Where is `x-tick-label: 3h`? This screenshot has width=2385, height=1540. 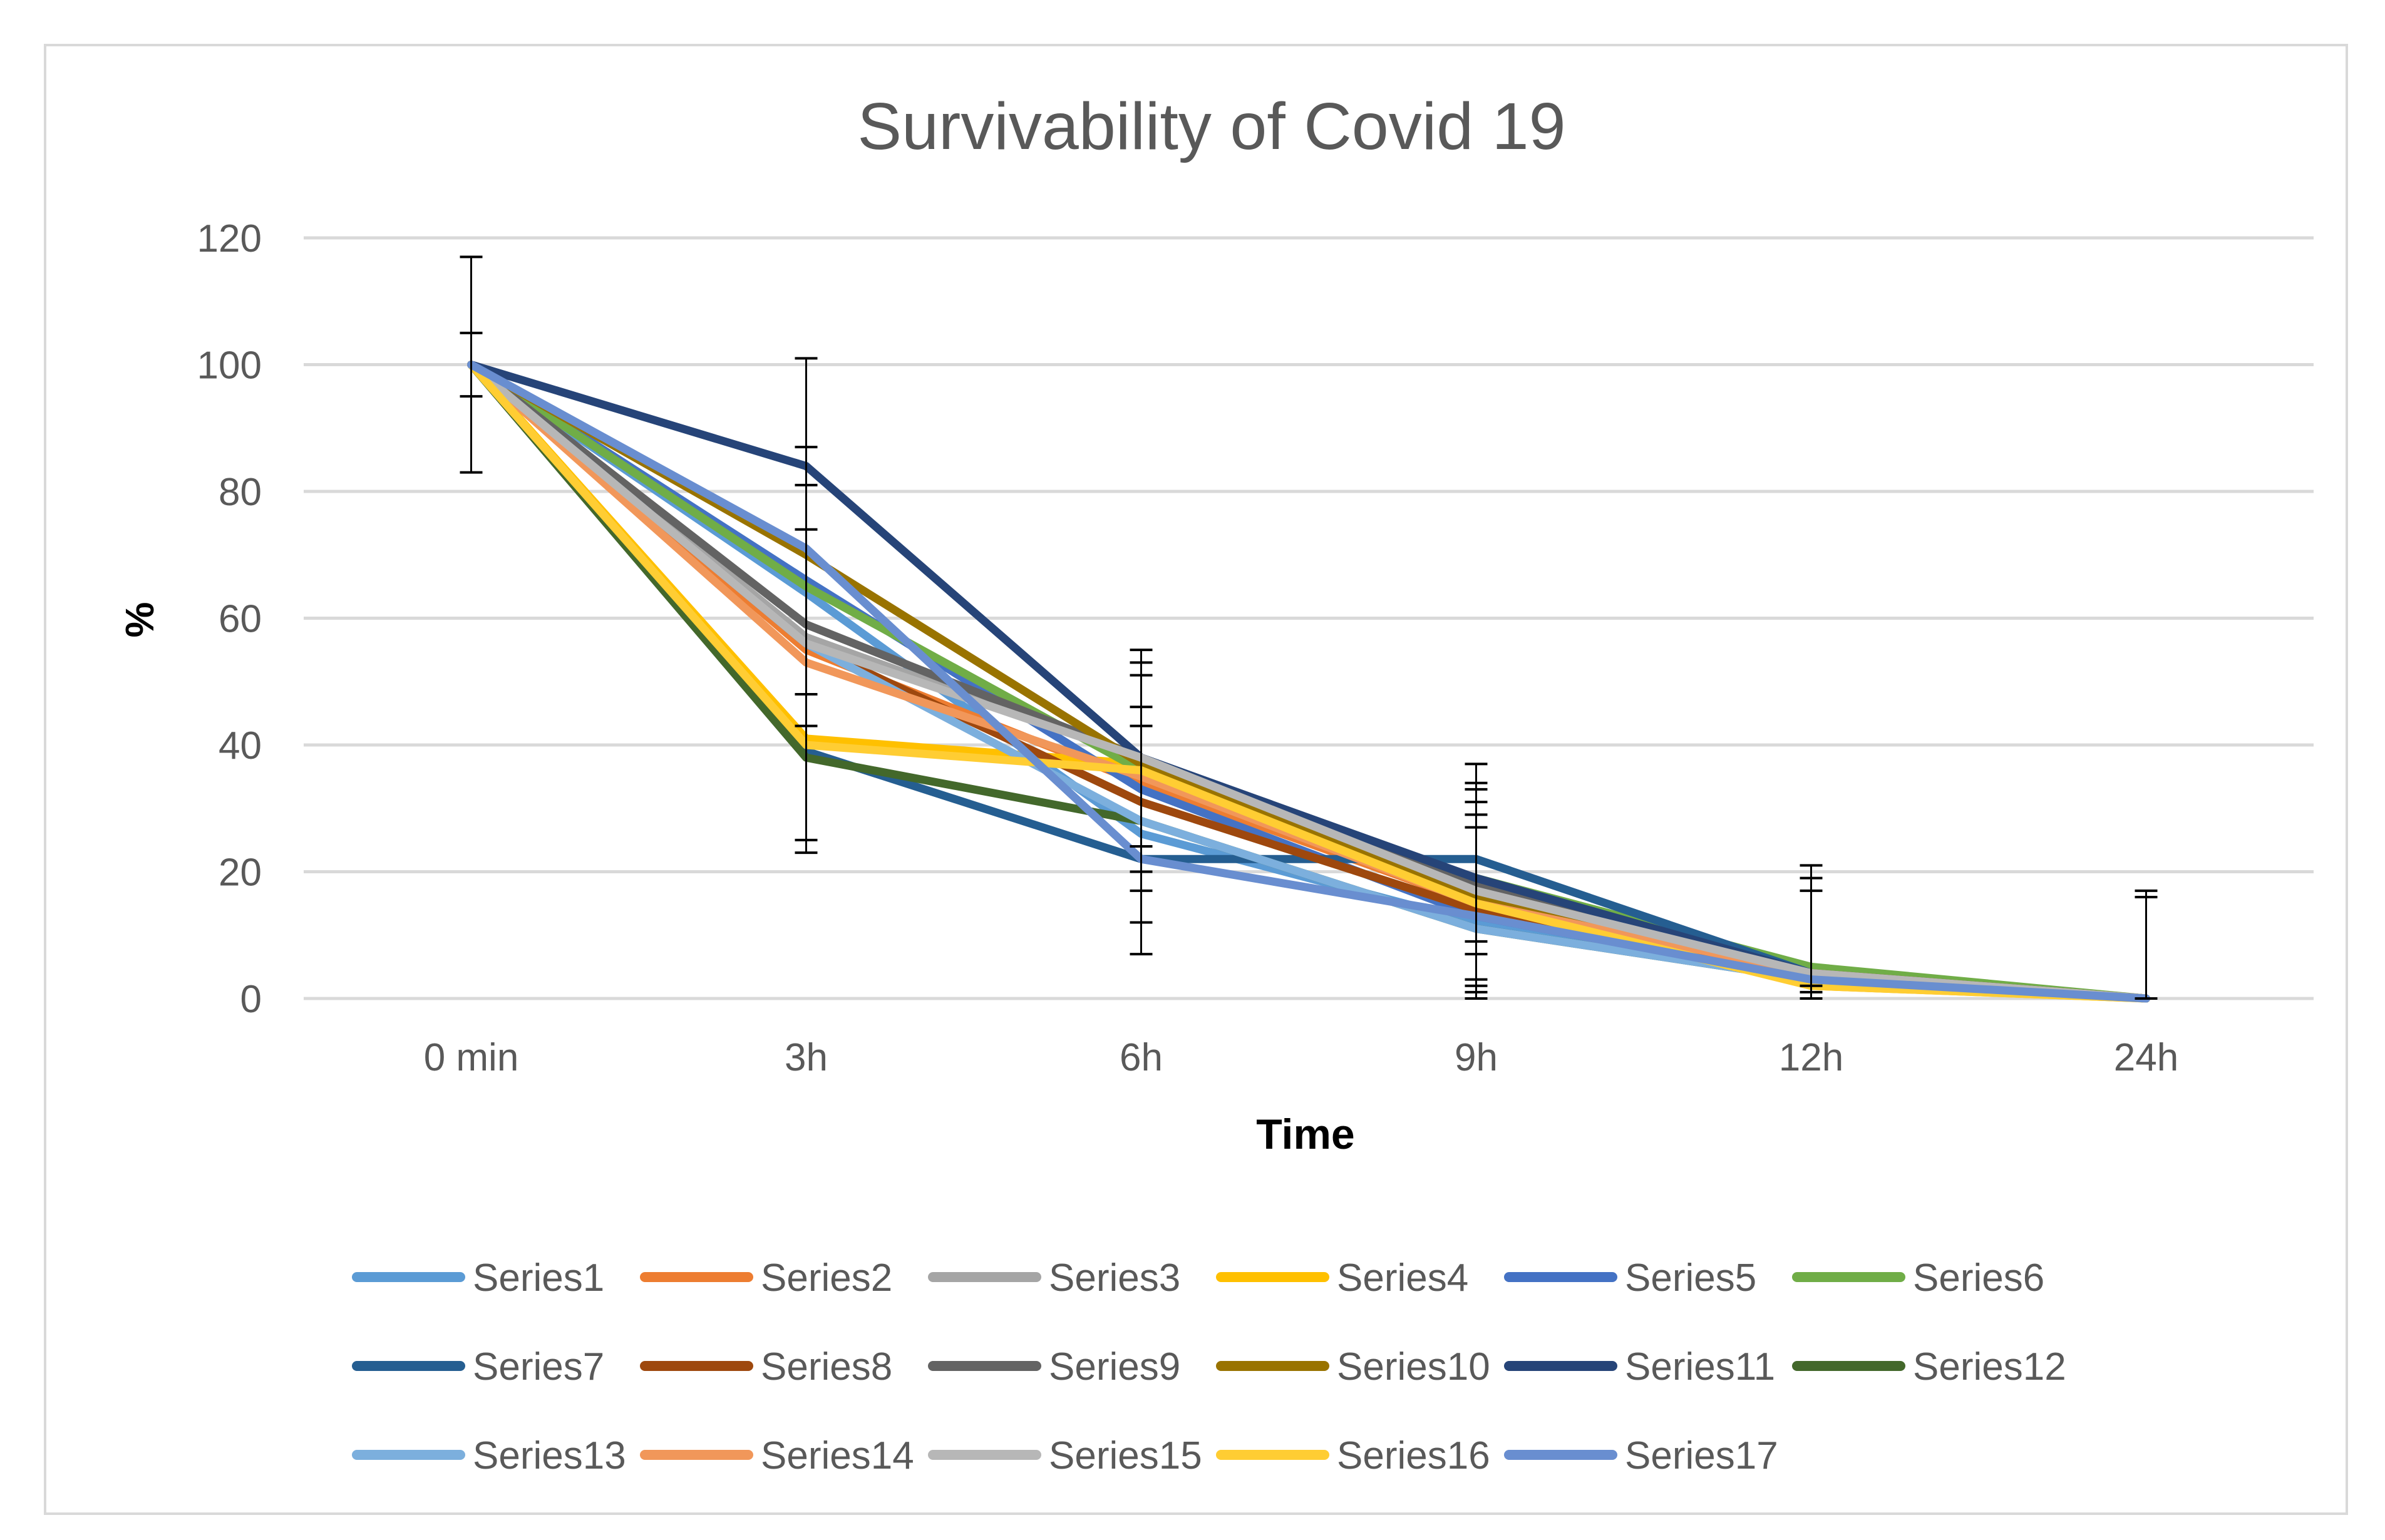
x-tick-label: 3h is located at coordinates (806, 1057).